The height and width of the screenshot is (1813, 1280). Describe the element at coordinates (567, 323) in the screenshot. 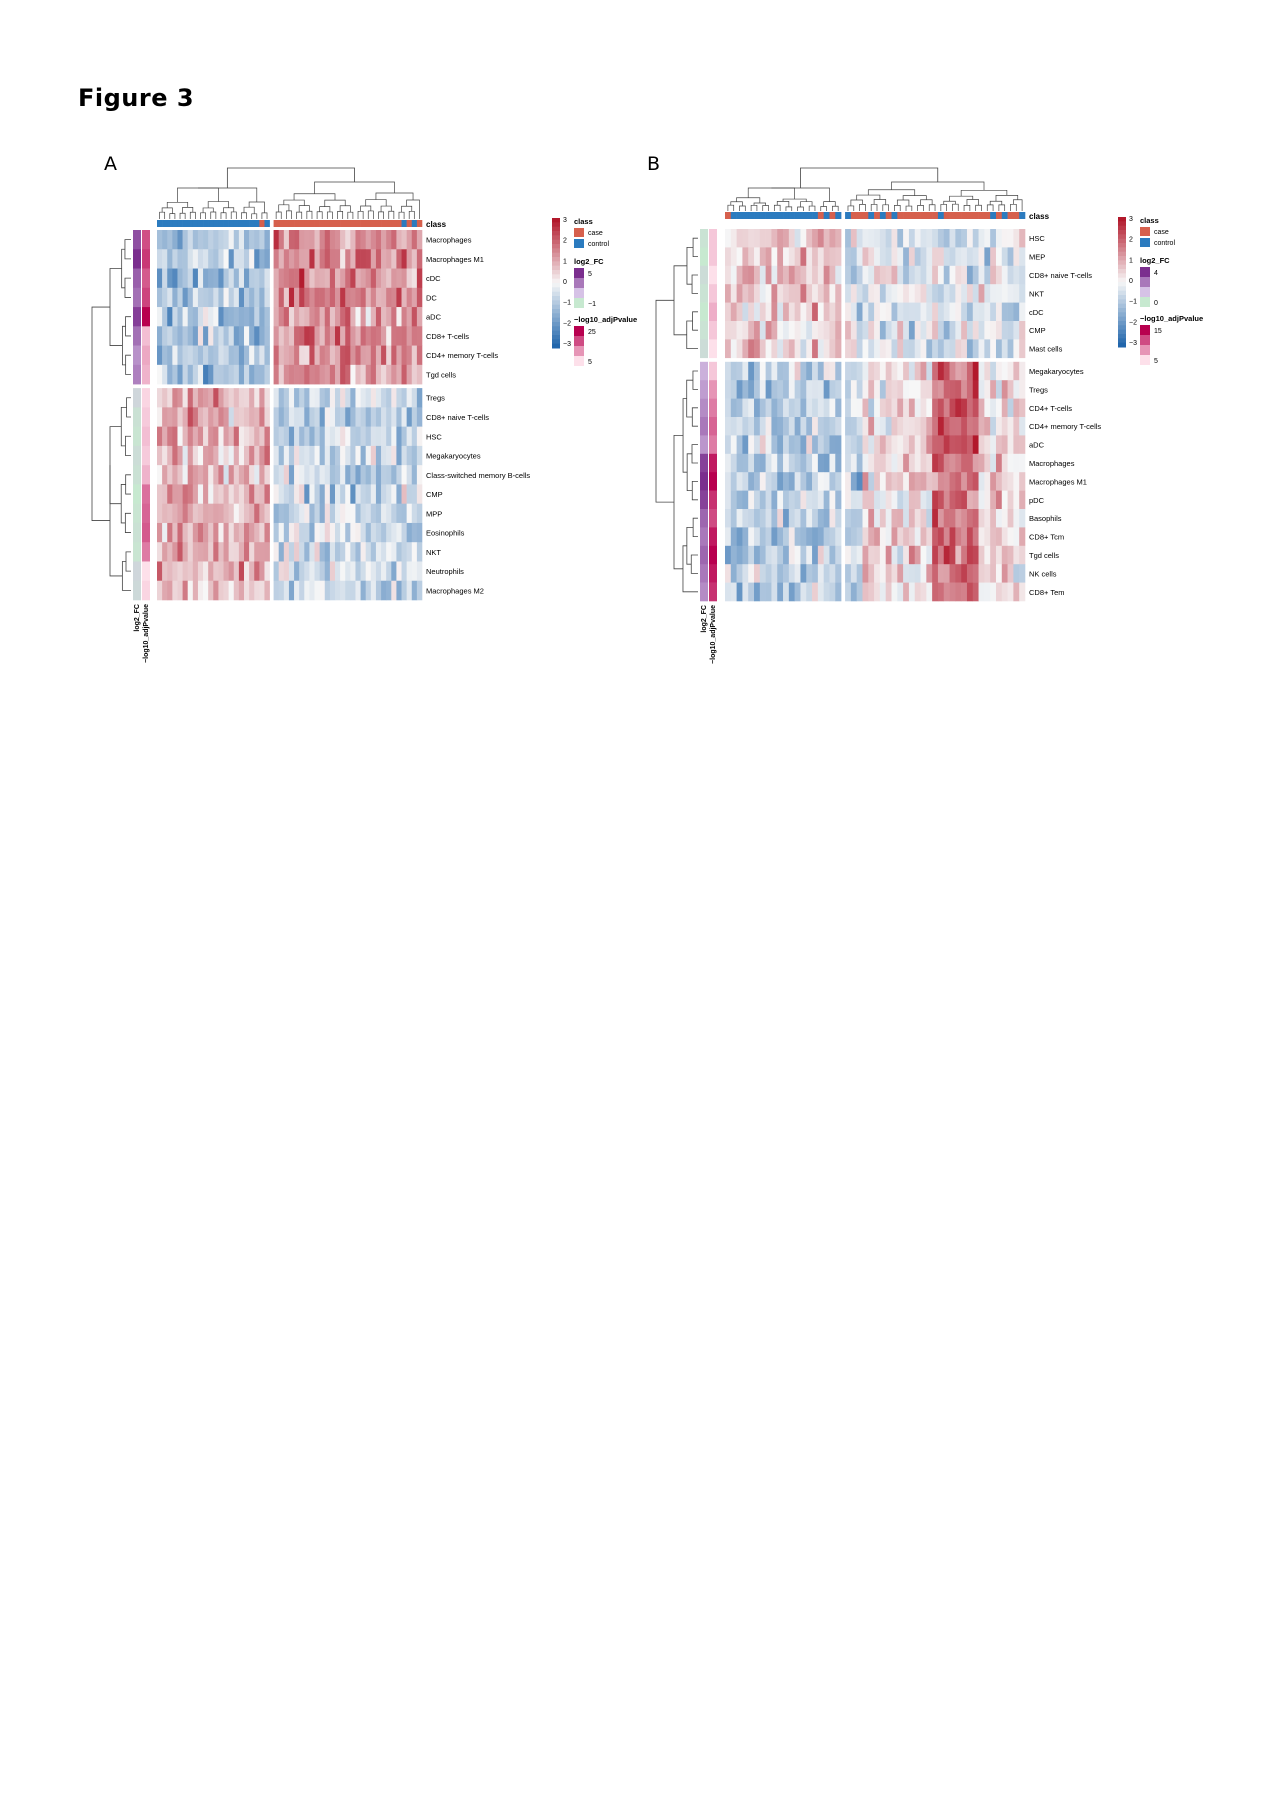

I see `scale-tick-label: −2` at that location.